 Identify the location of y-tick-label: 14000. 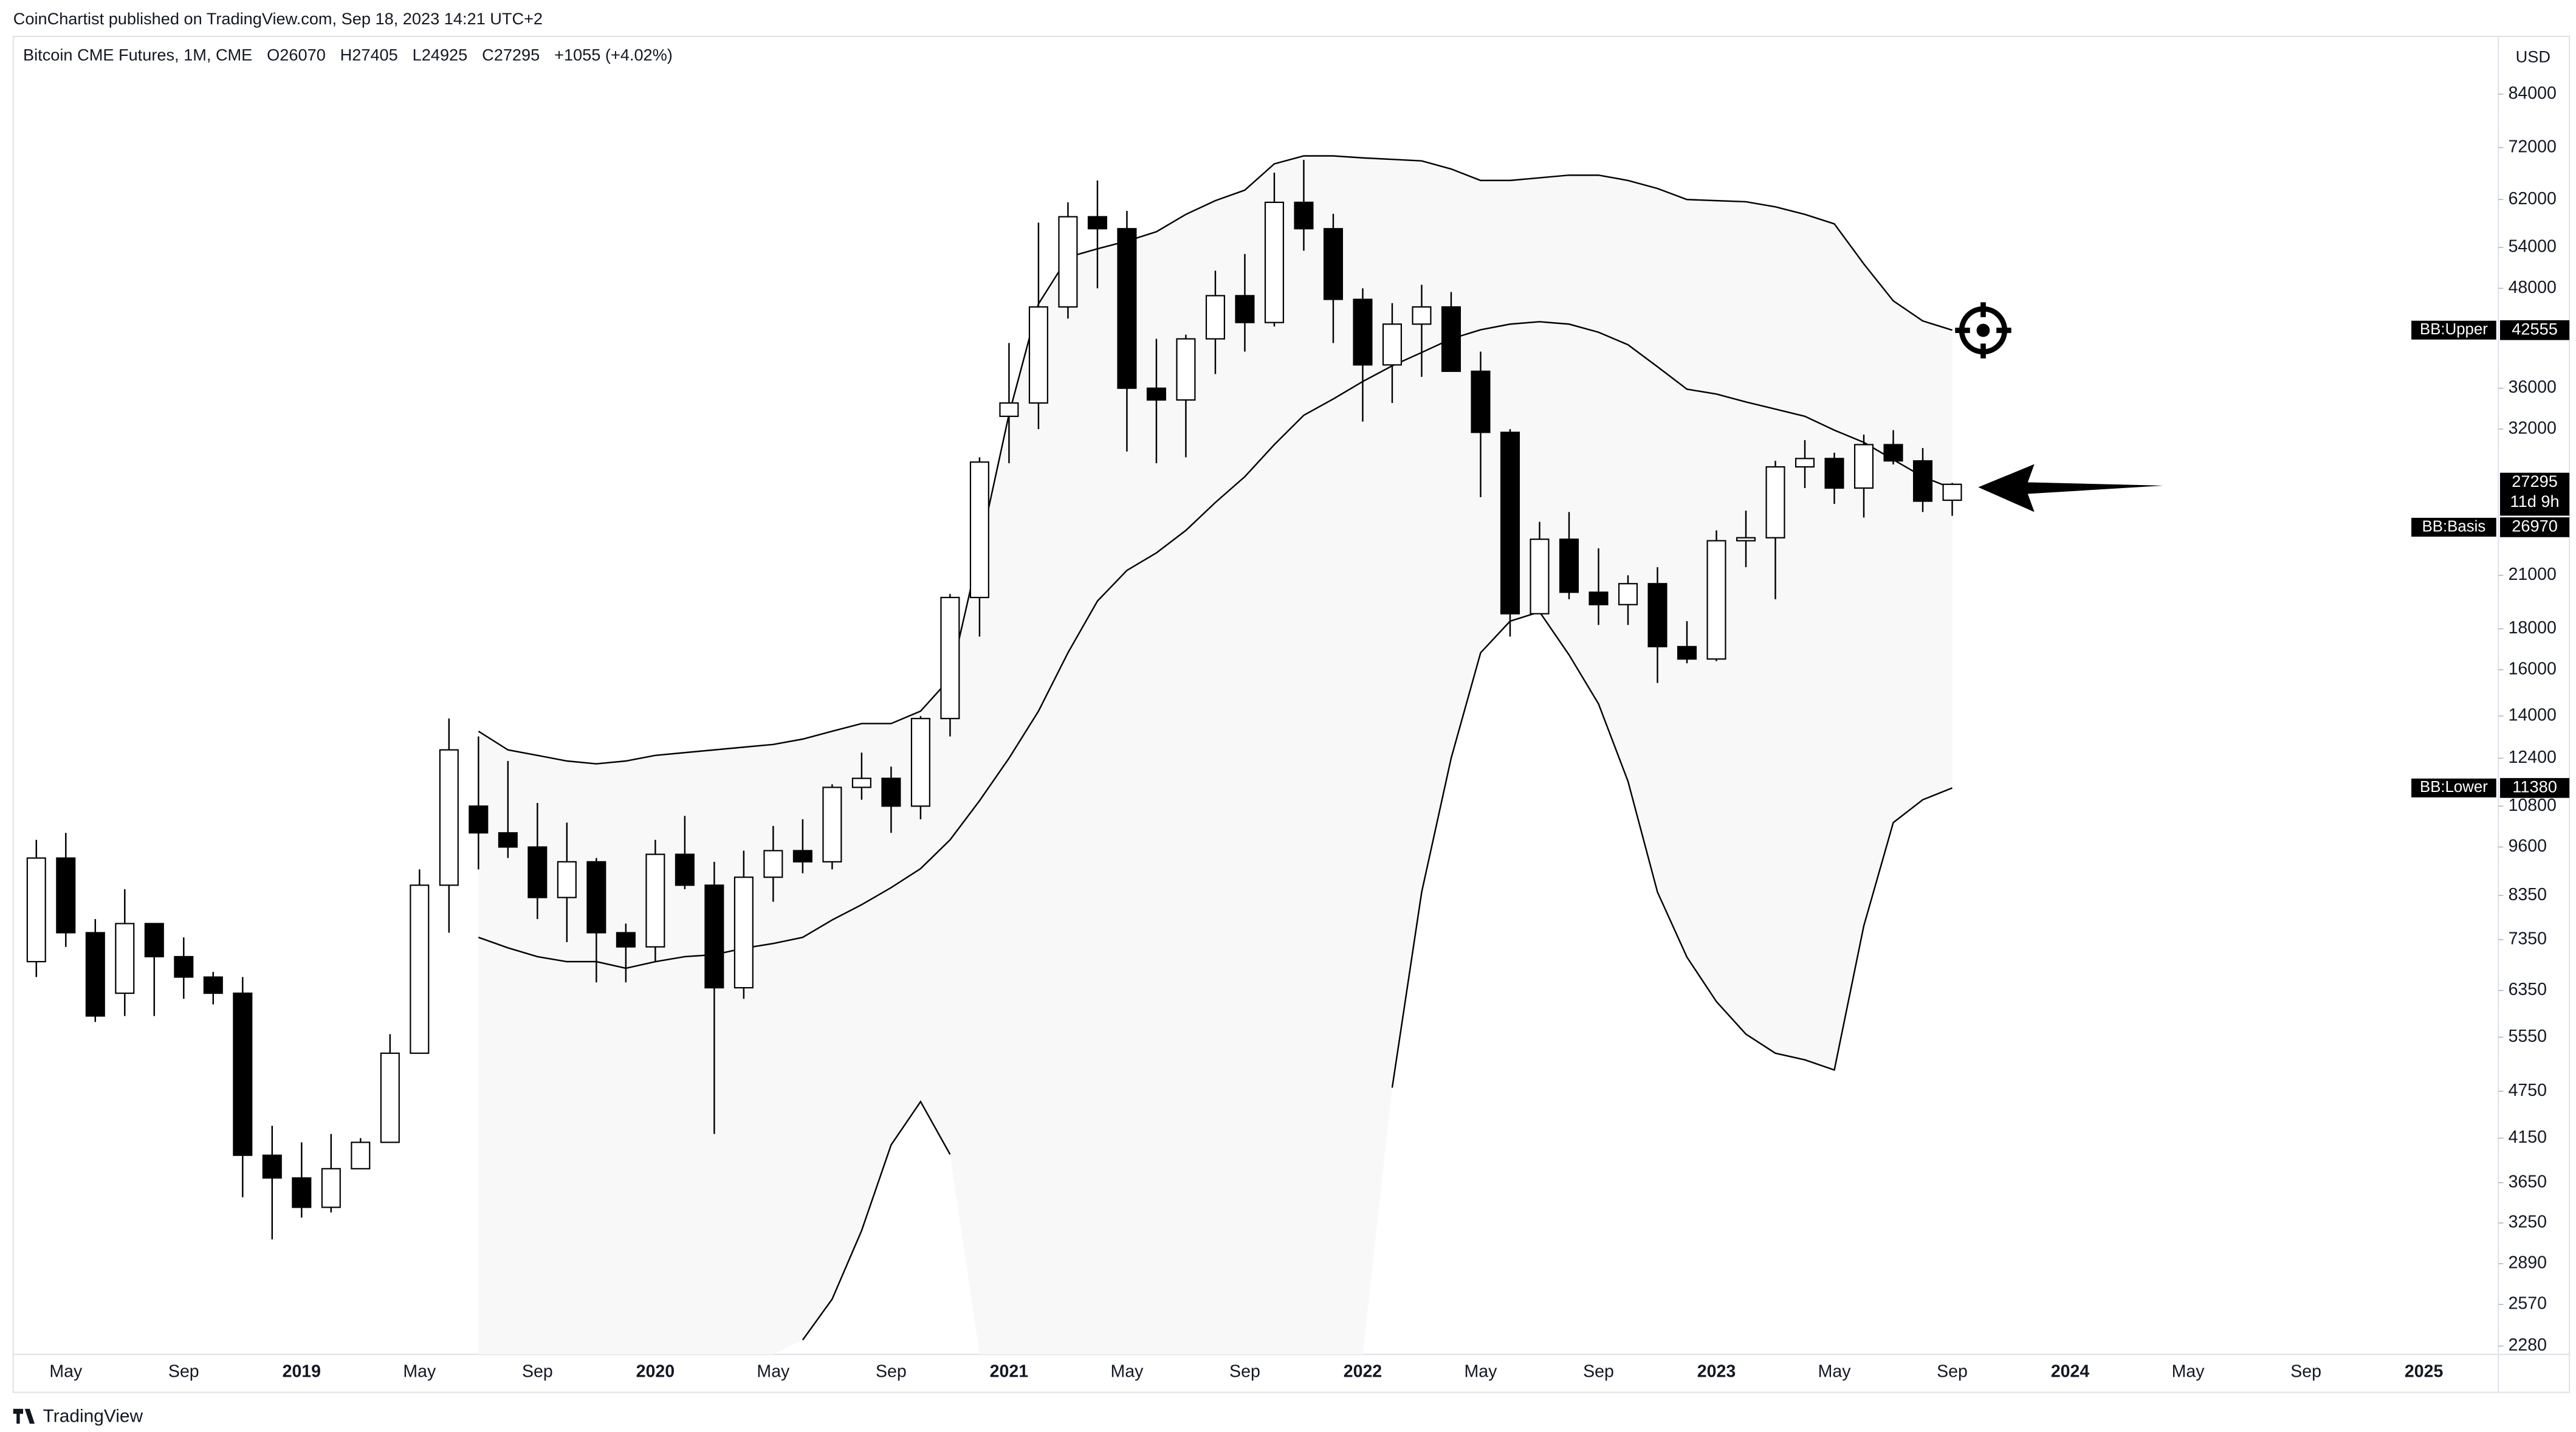
(2533, 715).